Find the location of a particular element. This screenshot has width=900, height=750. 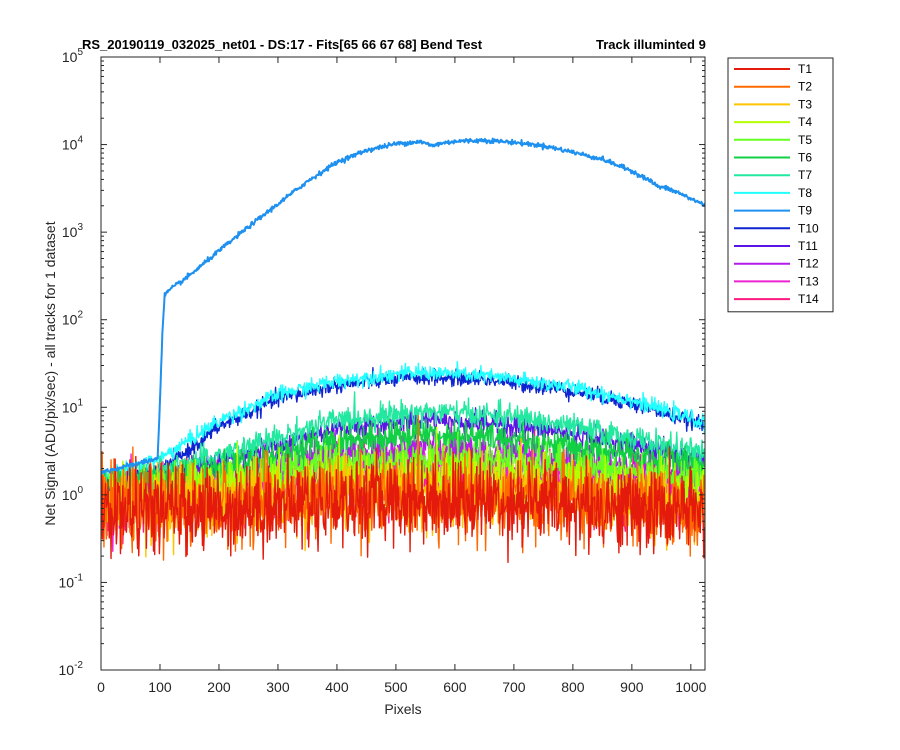

legend-label: T2 is located at coordinates (805, 87).